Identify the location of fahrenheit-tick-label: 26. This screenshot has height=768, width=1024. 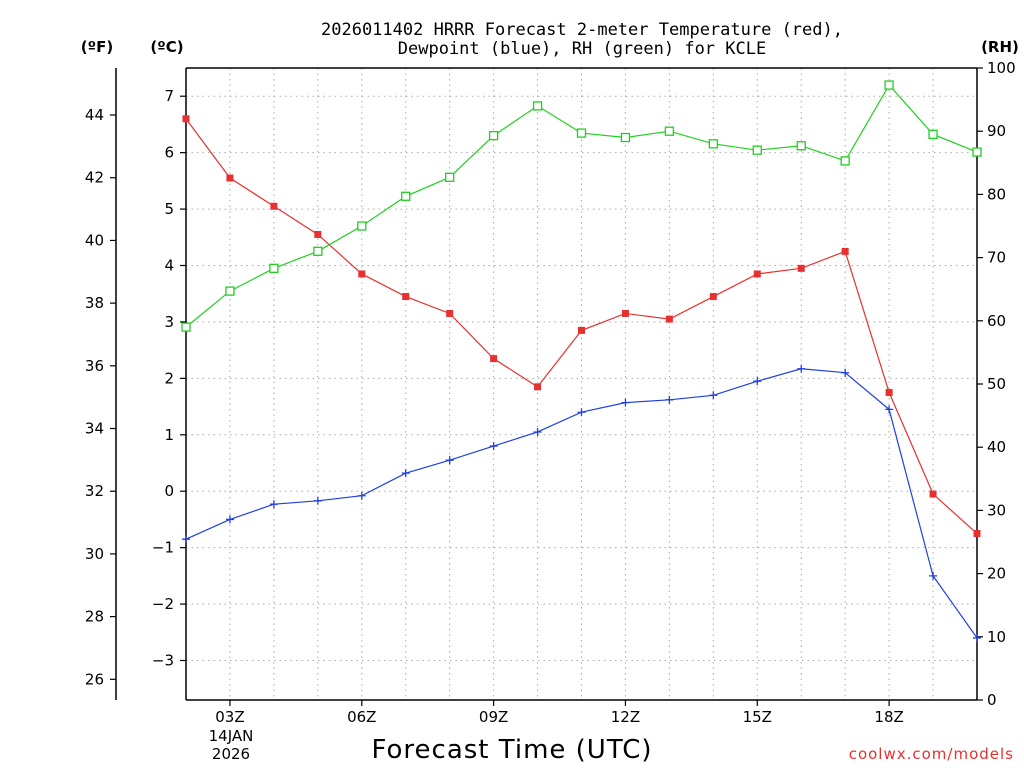
(94, 679).